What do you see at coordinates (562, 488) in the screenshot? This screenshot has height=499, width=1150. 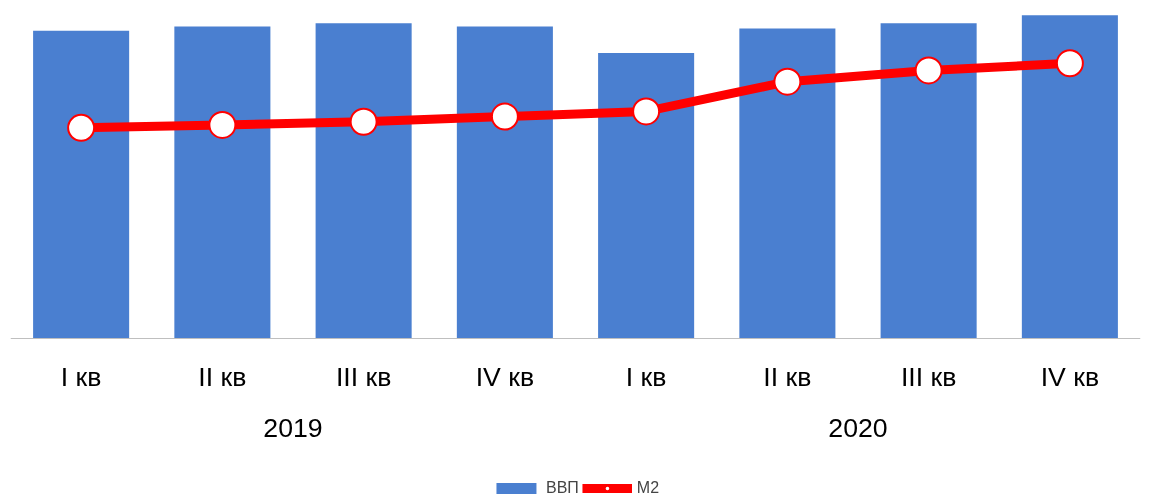 I see `legend-label: ВВП` at bounding box center [562, 488].